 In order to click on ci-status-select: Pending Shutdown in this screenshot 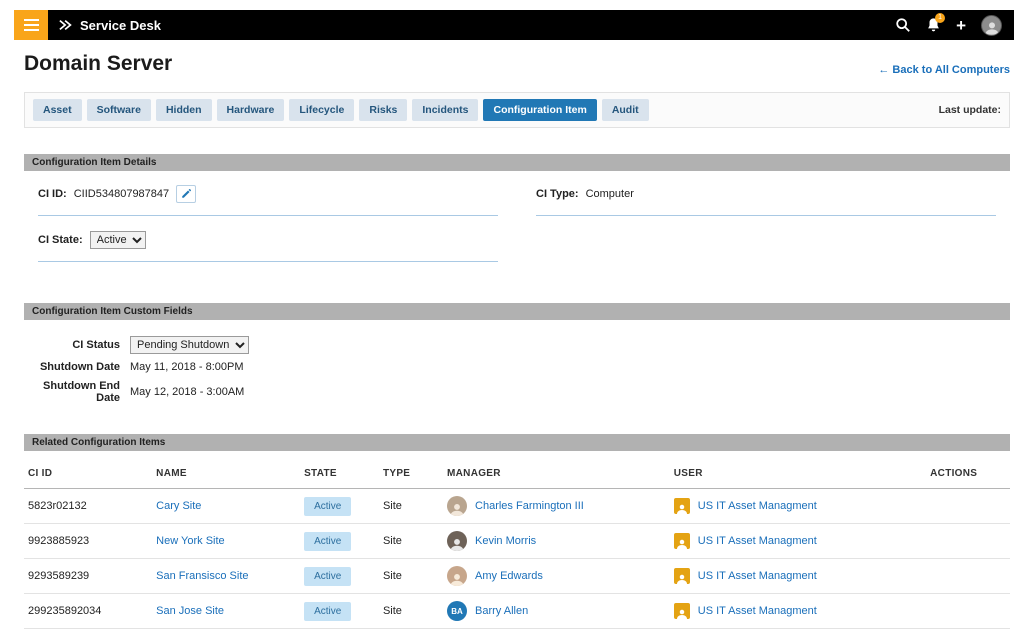, I will do `click(189, 345)`.